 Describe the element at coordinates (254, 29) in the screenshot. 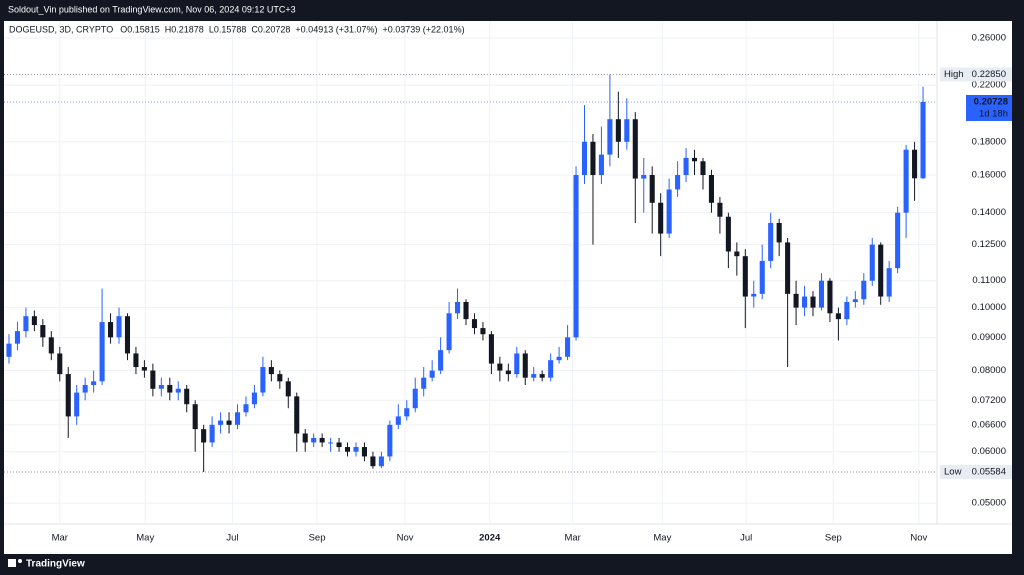

I see `ohlc-label: C` at that location.